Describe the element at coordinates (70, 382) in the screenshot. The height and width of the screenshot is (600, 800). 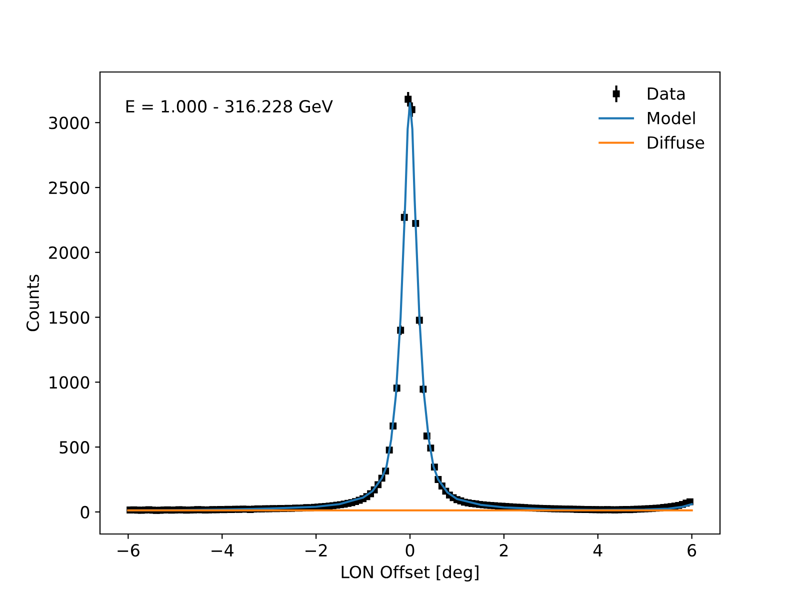
I see `y-tick-label: 1000` at that location.